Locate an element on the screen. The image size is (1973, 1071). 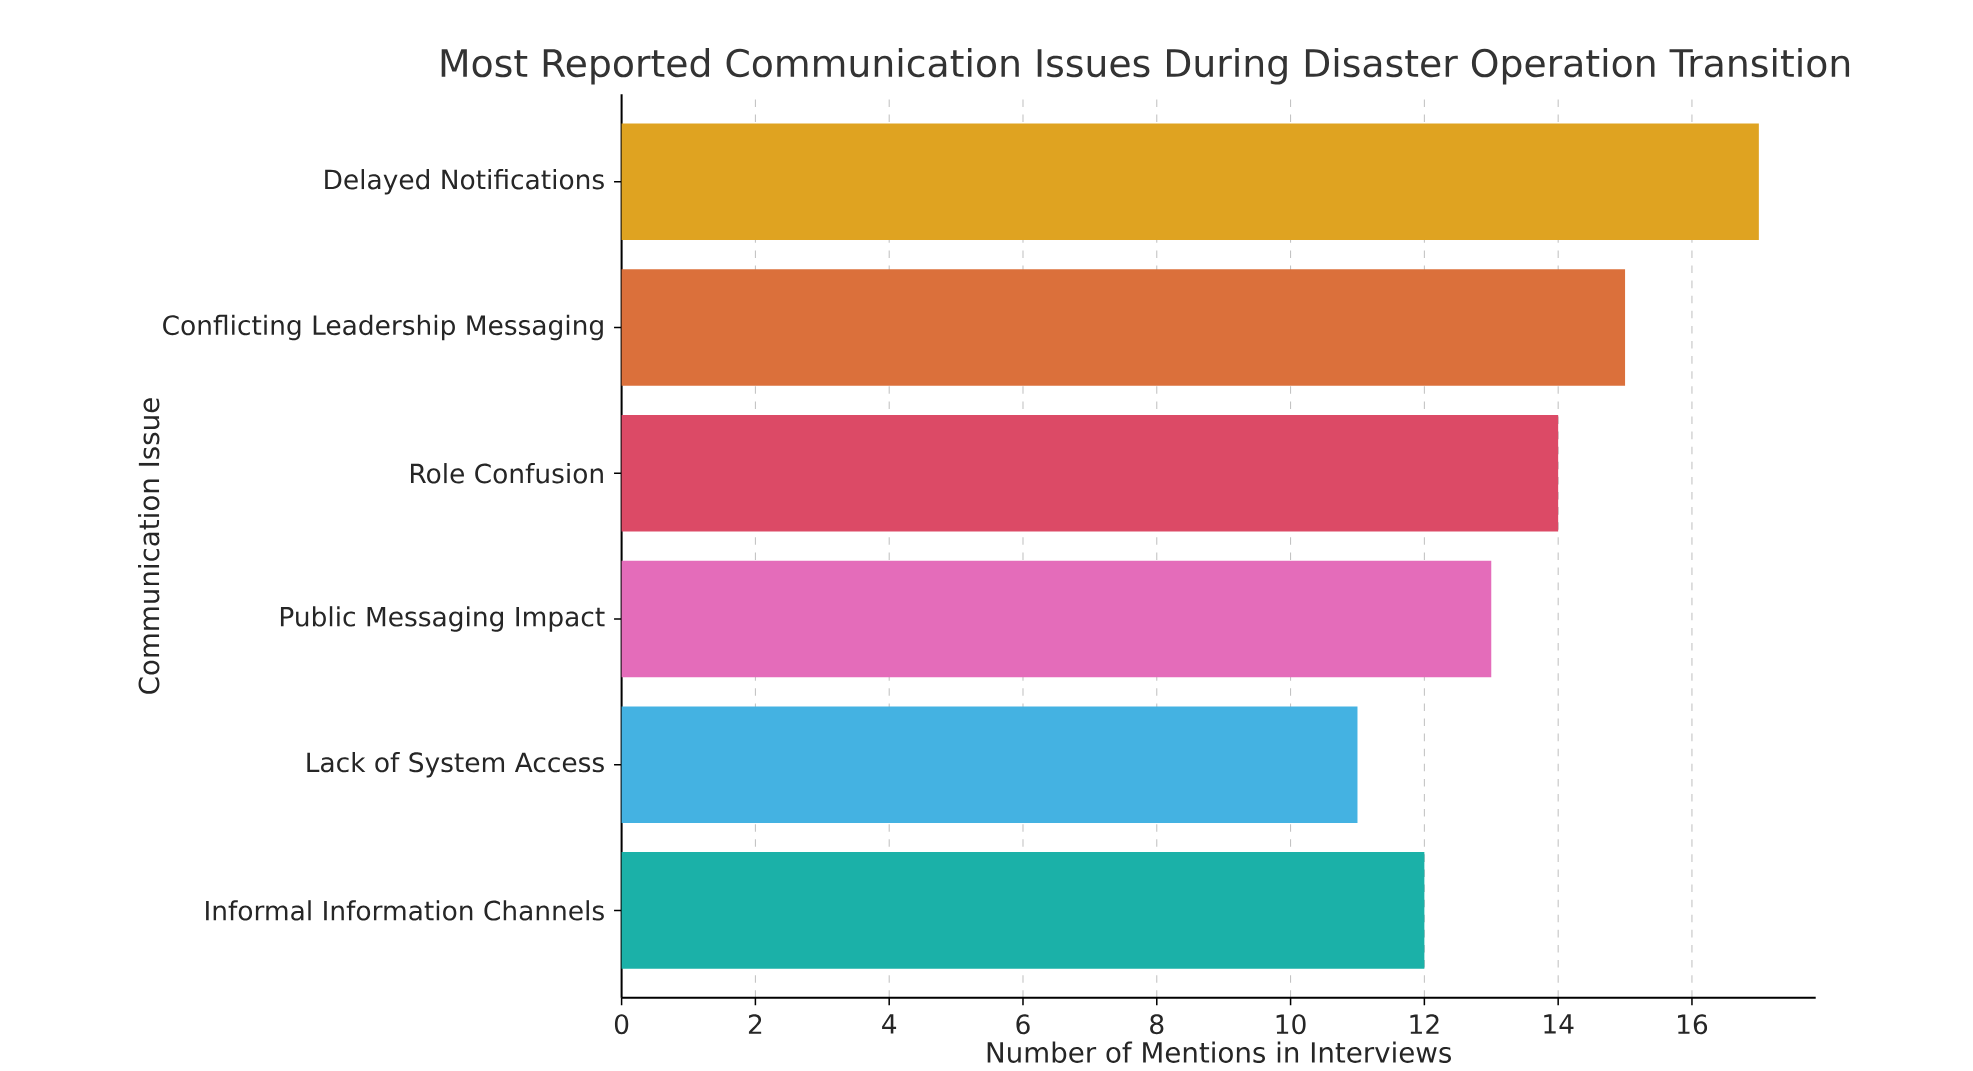
x-tick-label: 10 is located at coordinates (1291, 1024).